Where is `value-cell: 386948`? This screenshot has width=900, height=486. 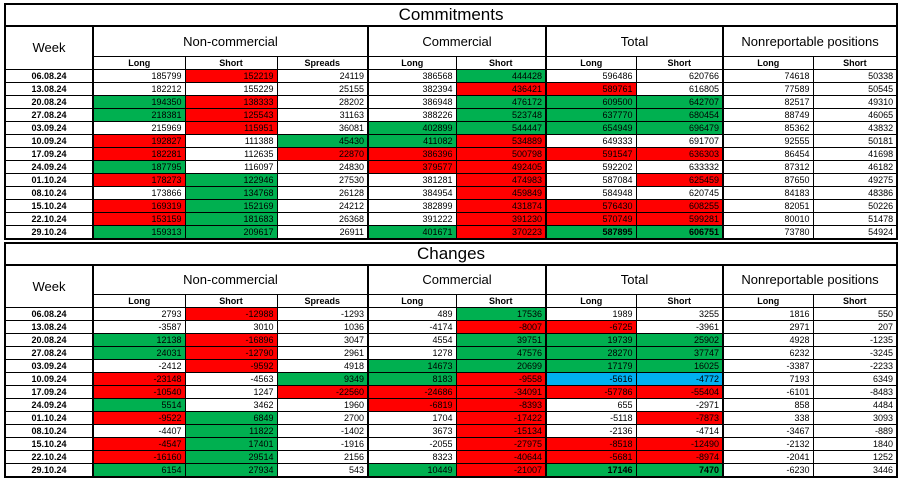 value-cell: 386948 is located at coordinates (412, 101).